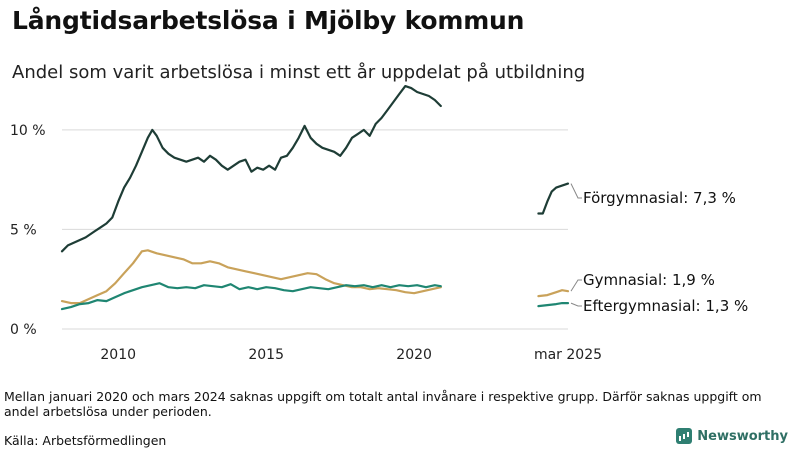  What do you see at coordinates (684, 436) in the screenshot?
I see `bar-chart-icon` at bounding box center [684, 436].